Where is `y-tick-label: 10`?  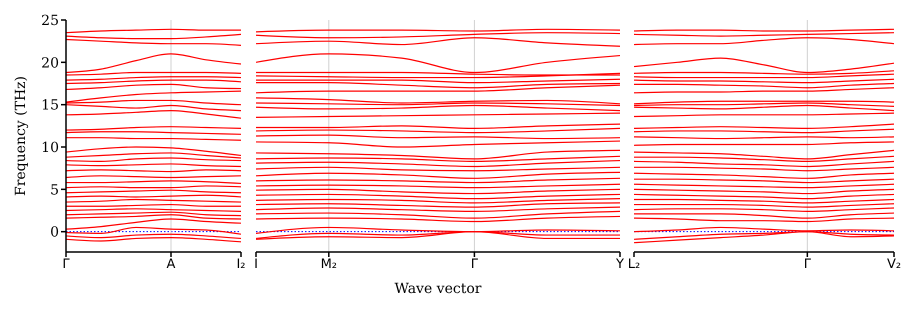
y-tick-label: 10 is located at coordinates (50, 148).